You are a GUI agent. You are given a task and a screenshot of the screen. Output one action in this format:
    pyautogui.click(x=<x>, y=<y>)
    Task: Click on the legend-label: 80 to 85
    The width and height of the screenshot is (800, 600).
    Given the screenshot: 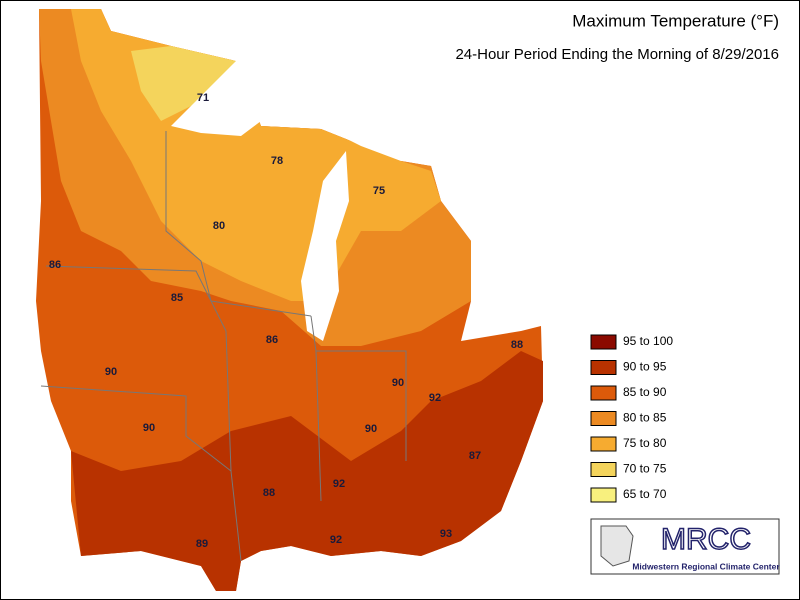 What is the action you would take?
    pyautogui.click(x=645, y=418)
    